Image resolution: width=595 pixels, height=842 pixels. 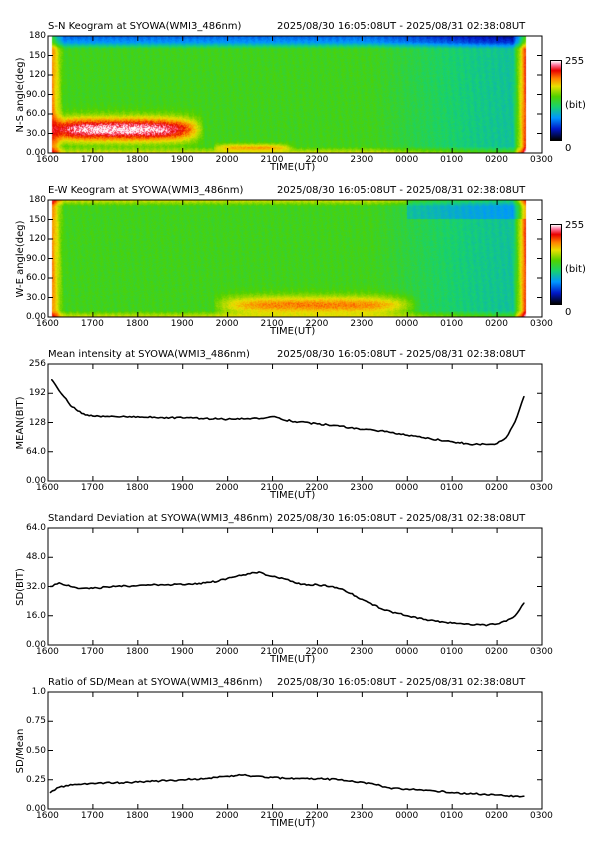 I want to click on y-tick-label: 1.0, so click(x=38, y=692).